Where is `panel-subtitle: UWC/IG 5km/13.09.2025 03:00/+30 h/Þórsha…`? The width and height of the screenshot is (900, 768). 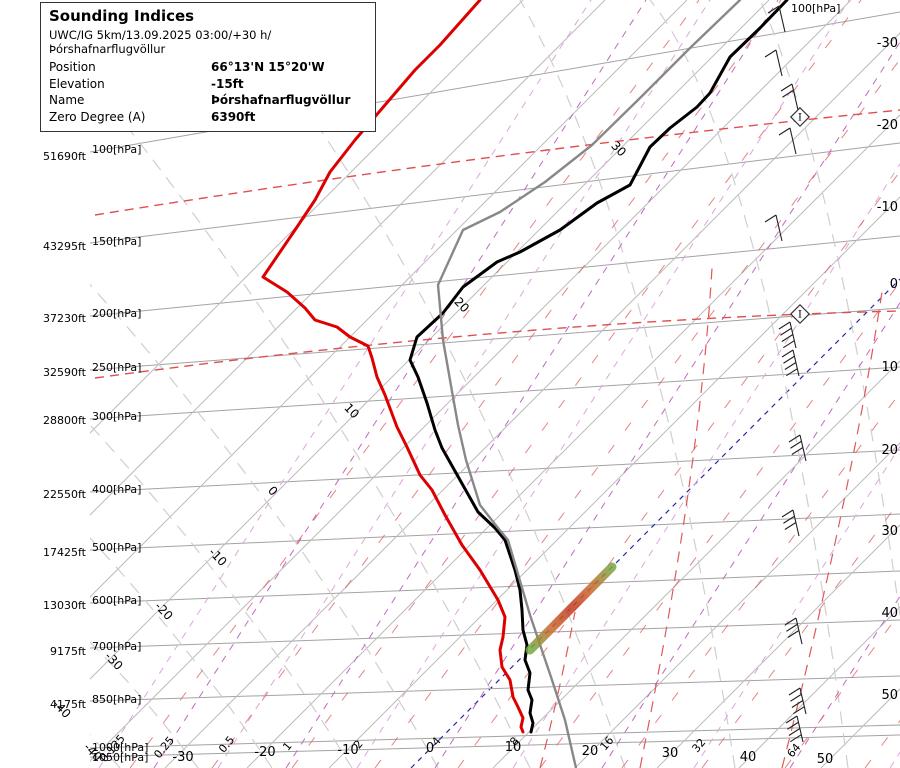
panel-subtitle: UWC/IG 5km/13.09.2025 03:00/+30 h/Þórsha… is located at coordinates (160, 42).